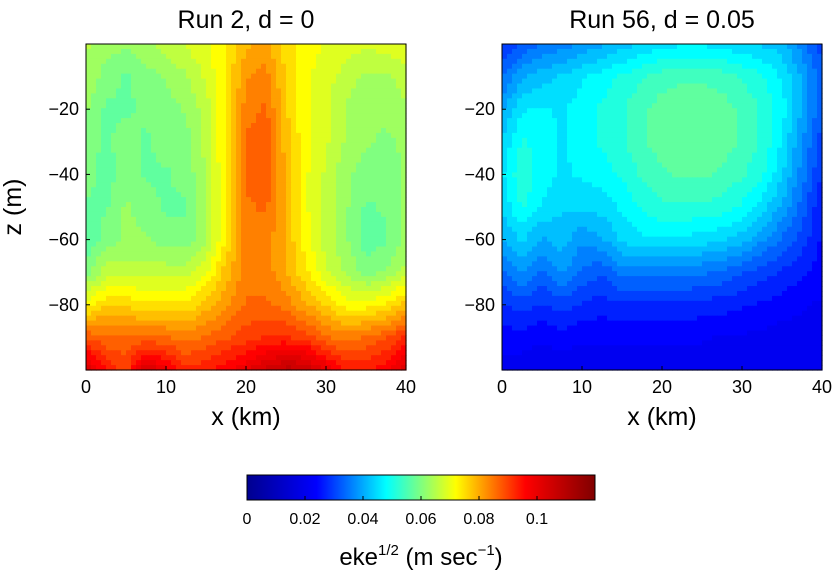 This screenshot has width=839, height=575. I want to click on x-tick-label: 20, so click(246, 387).